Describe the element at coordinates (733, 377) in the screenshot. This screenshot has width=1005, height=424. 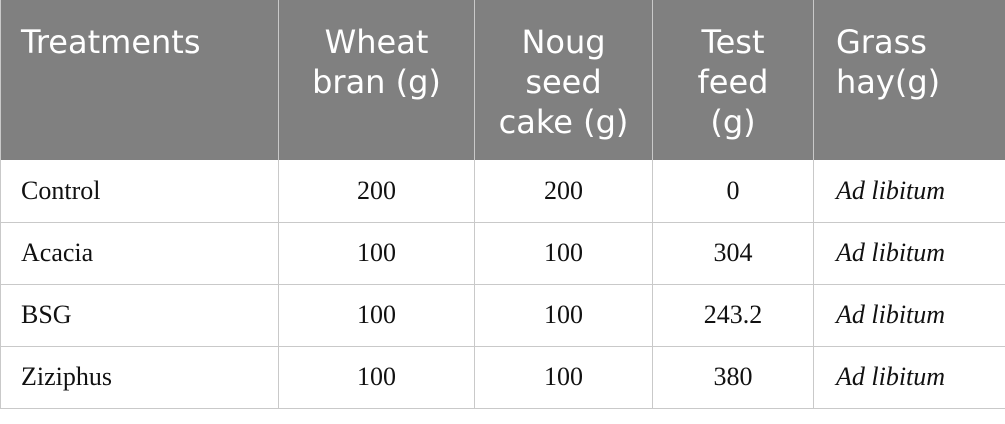
I see `table-cell: 380` at that location.